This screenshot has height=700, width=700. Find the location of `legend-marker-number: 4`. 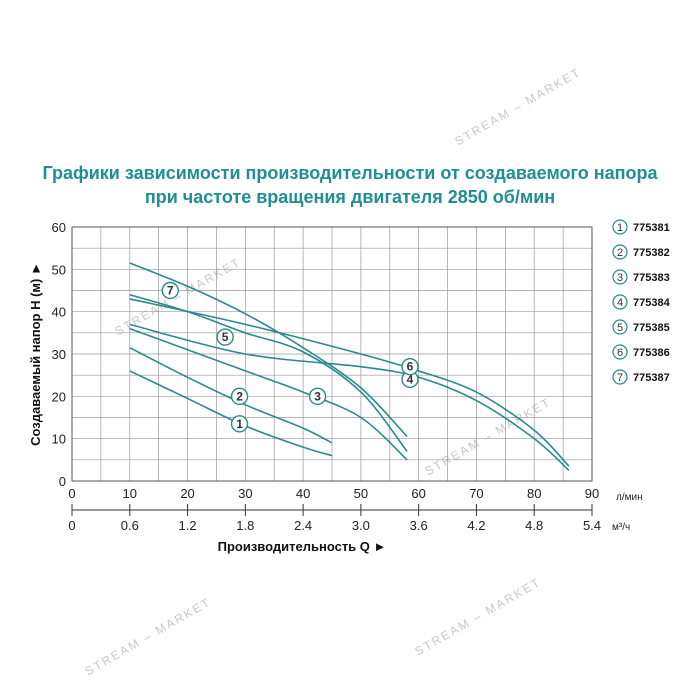

legend-marker-number: 4 is located at coordinates (620, 303).